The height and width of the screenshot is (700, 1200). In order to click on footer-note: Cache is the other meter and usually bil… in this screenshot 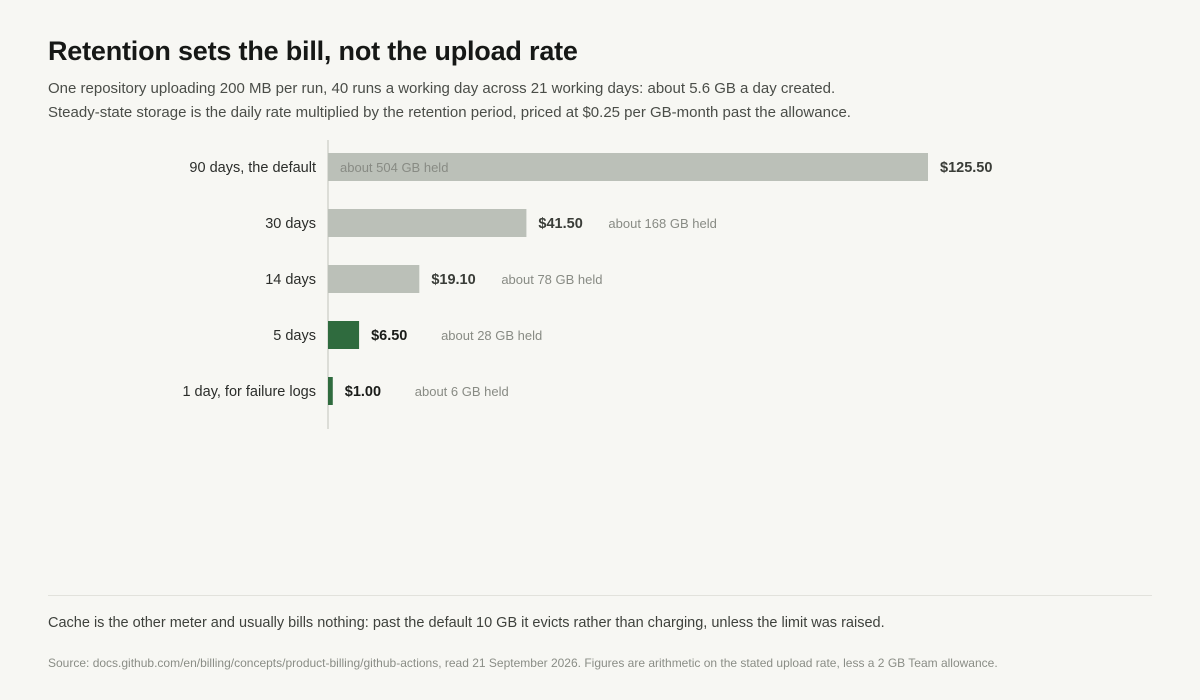, I will do `click(466, 623)`.